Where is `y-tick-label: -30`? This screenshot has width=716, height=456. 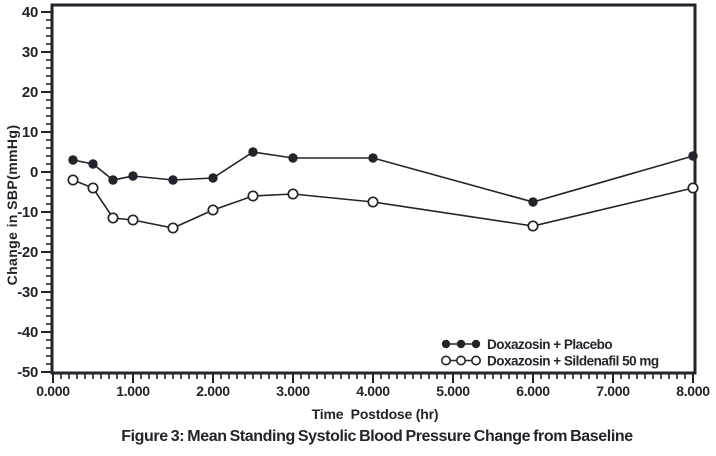
y-tick-label: -30 is located at coordinates (27, 292).